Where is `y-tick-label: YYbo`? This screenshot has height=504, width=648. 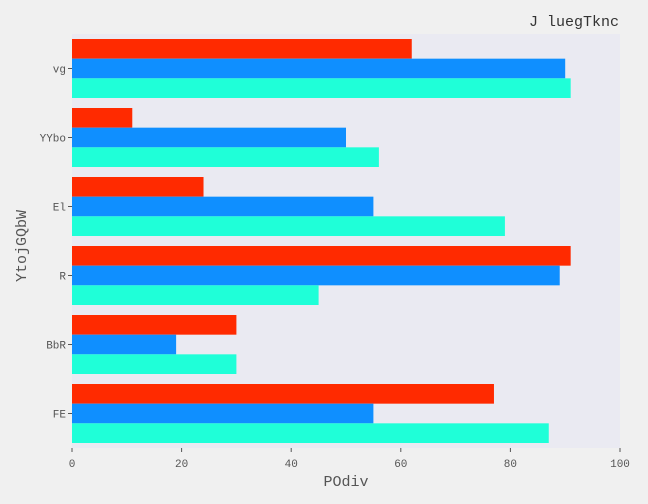
y-tick-label: YYbo is located at coordinates (53, 140).